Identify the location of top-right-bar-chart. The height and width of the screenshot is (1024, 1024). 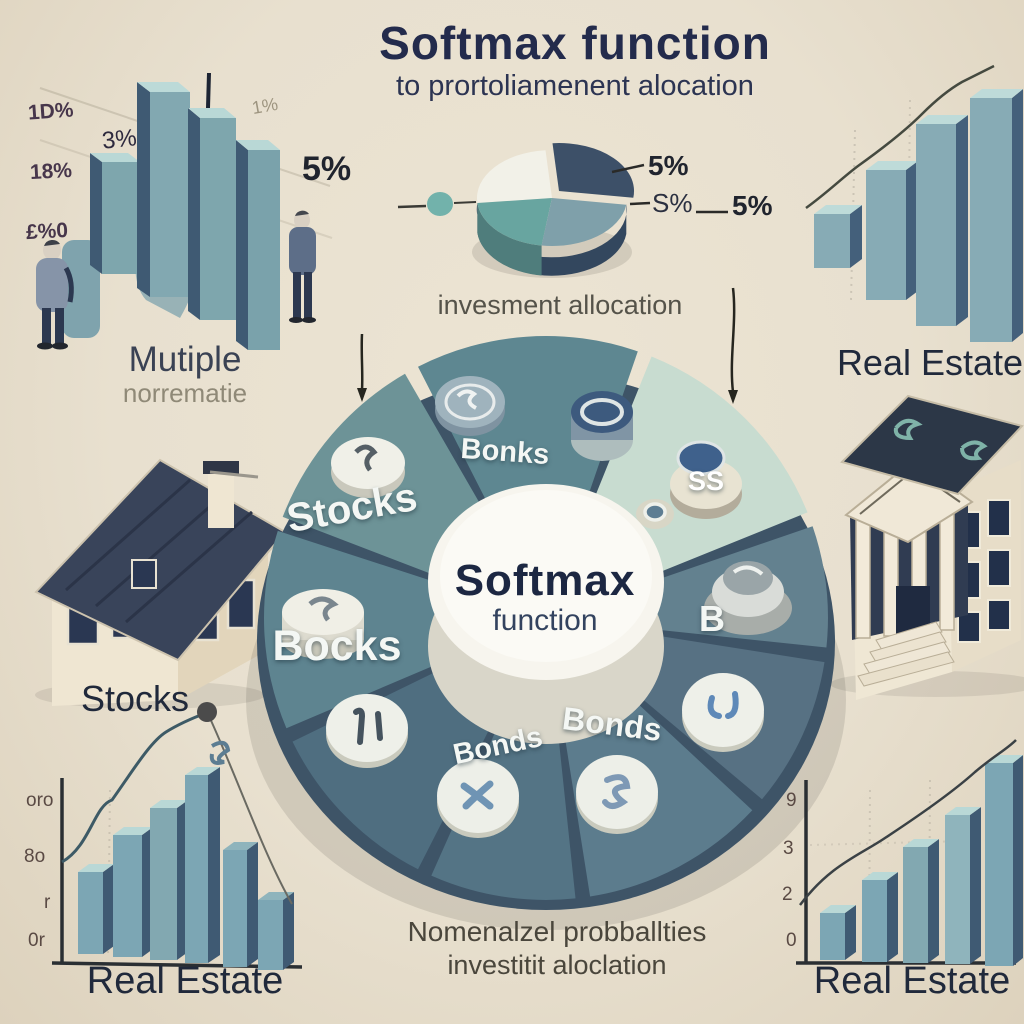
(914, 203).